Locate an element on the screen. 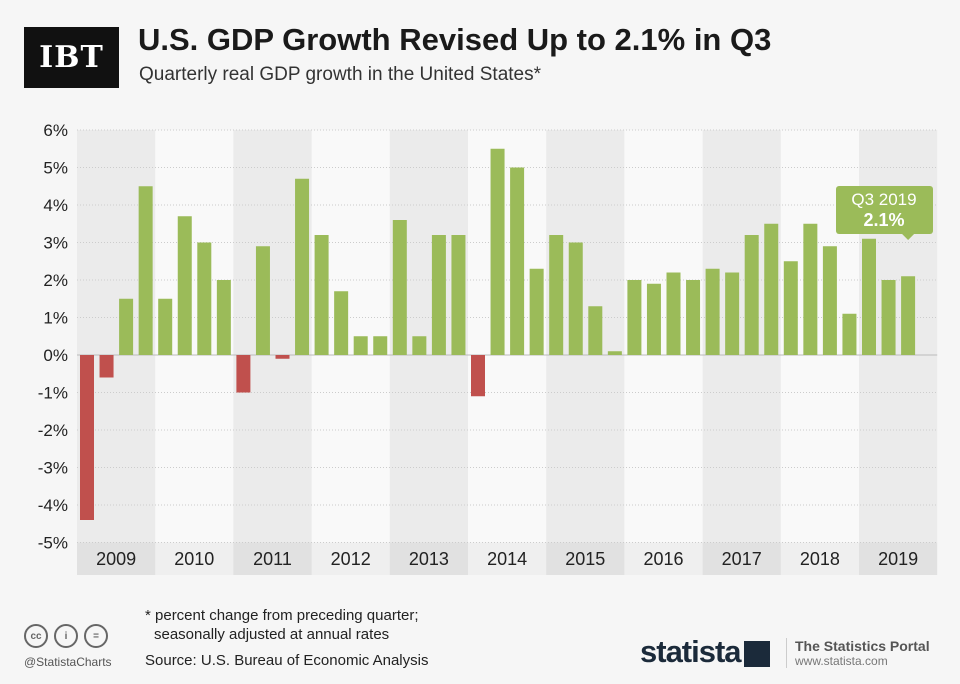  annotation-box is located at coordinates (884, 210).